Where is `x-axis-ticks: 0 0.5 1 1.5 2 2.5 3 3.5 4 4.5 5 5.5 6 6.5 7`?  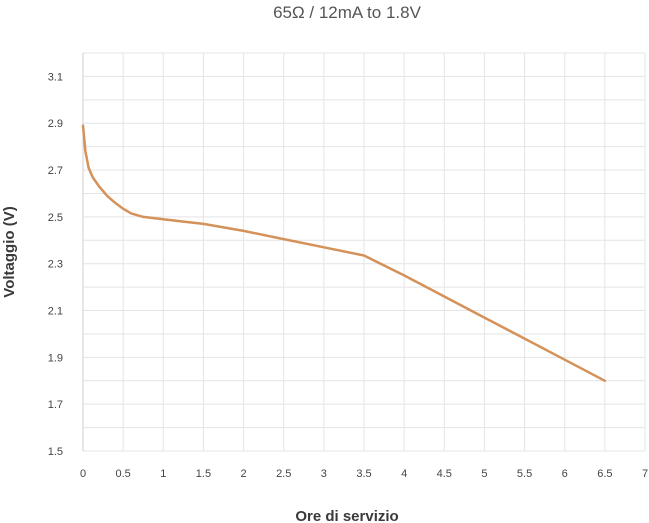
x-axis-ticks: 0 0.5 1 1.5 2 2.5 3 3.5 4 4.5 5 5.5 6 6.5 7 is located at coordinates (364, 474).